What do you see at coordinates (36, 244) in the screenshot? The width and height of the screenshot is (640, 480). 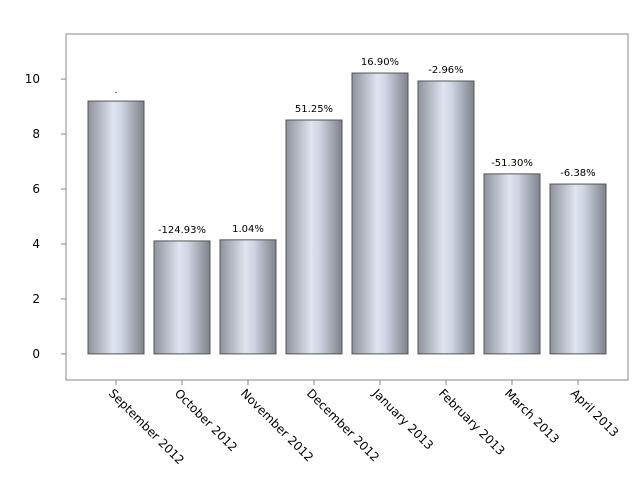 I see `y-tick-label: 4` at bounding box center [36, 244].